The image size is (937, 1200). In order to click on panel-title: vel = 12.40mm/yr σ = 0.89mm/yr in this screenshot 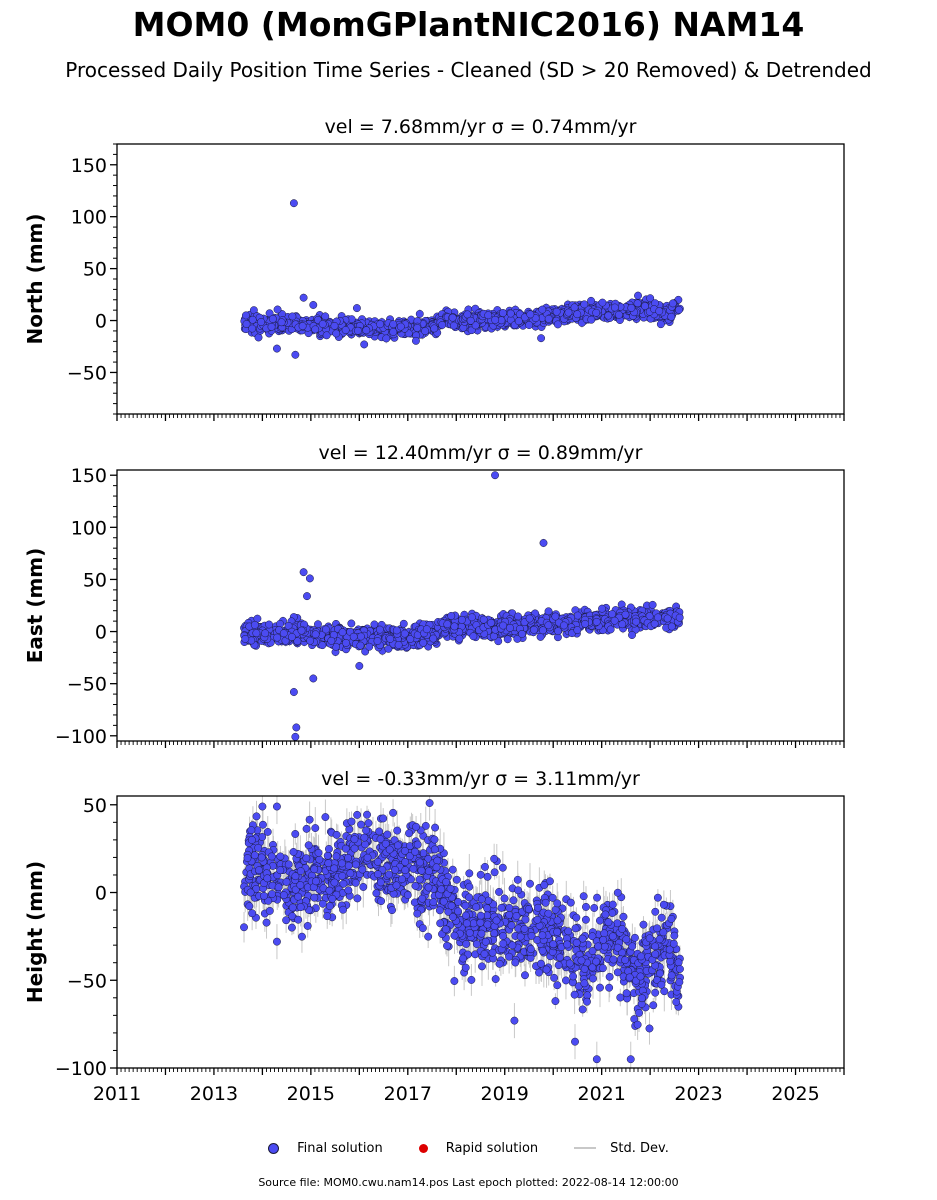, I will do `click(481, 453)`.